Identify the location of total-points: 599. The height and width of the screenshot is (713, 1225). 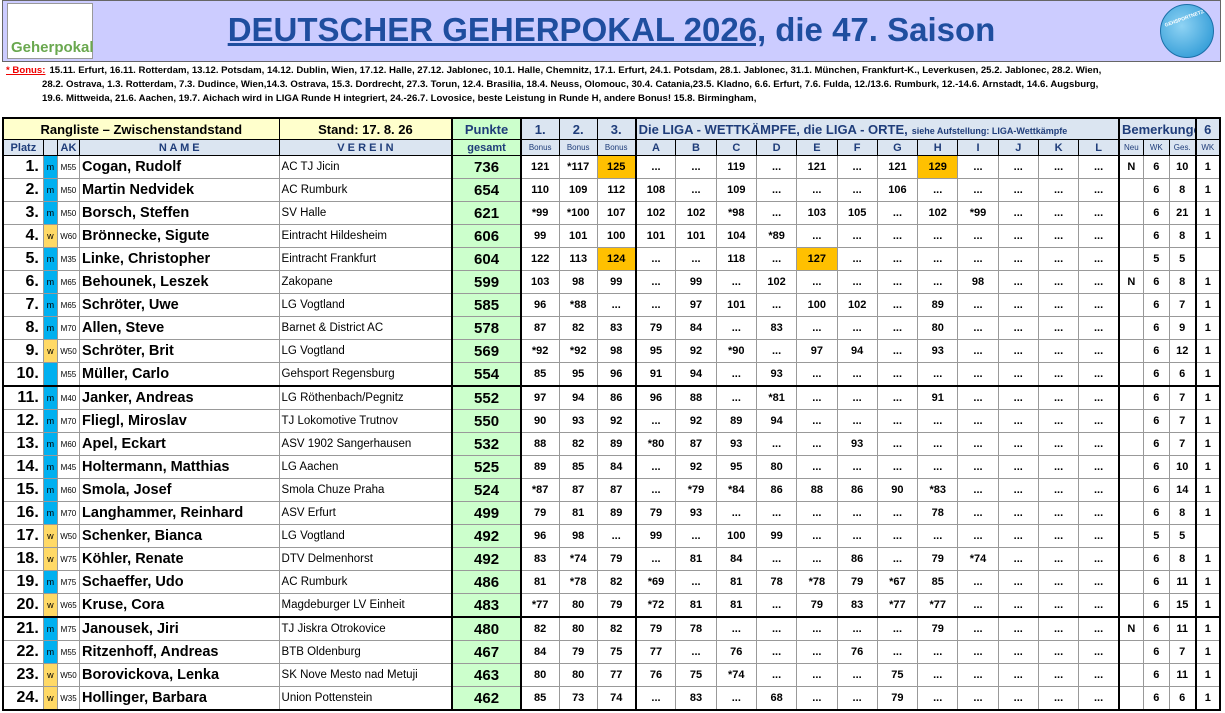
(486, 282).